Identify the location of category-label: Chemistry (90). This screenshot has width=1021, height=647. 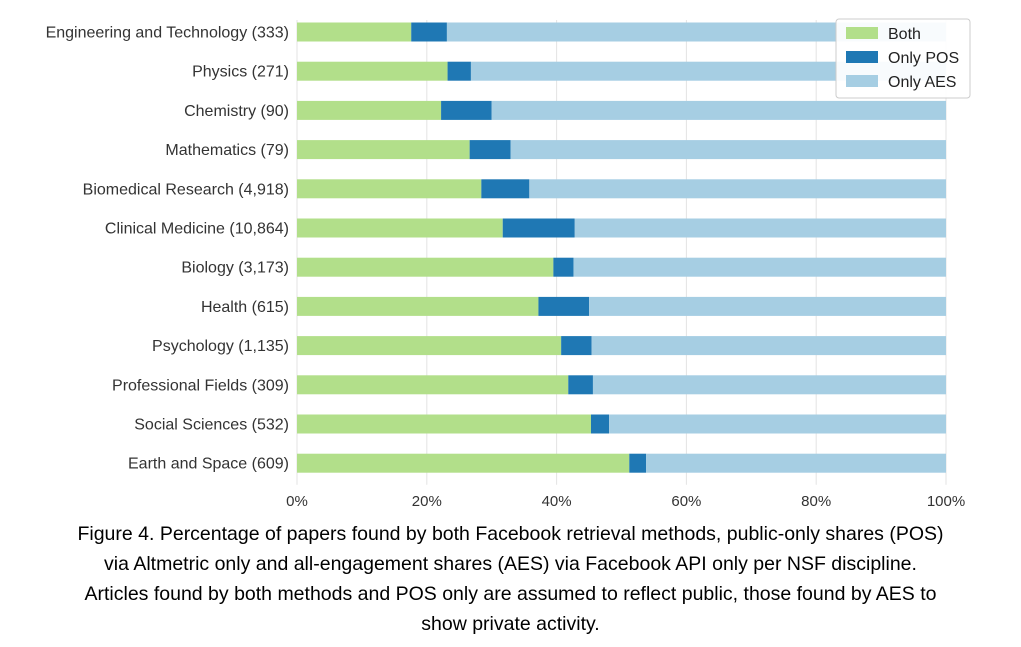
(236, 111).